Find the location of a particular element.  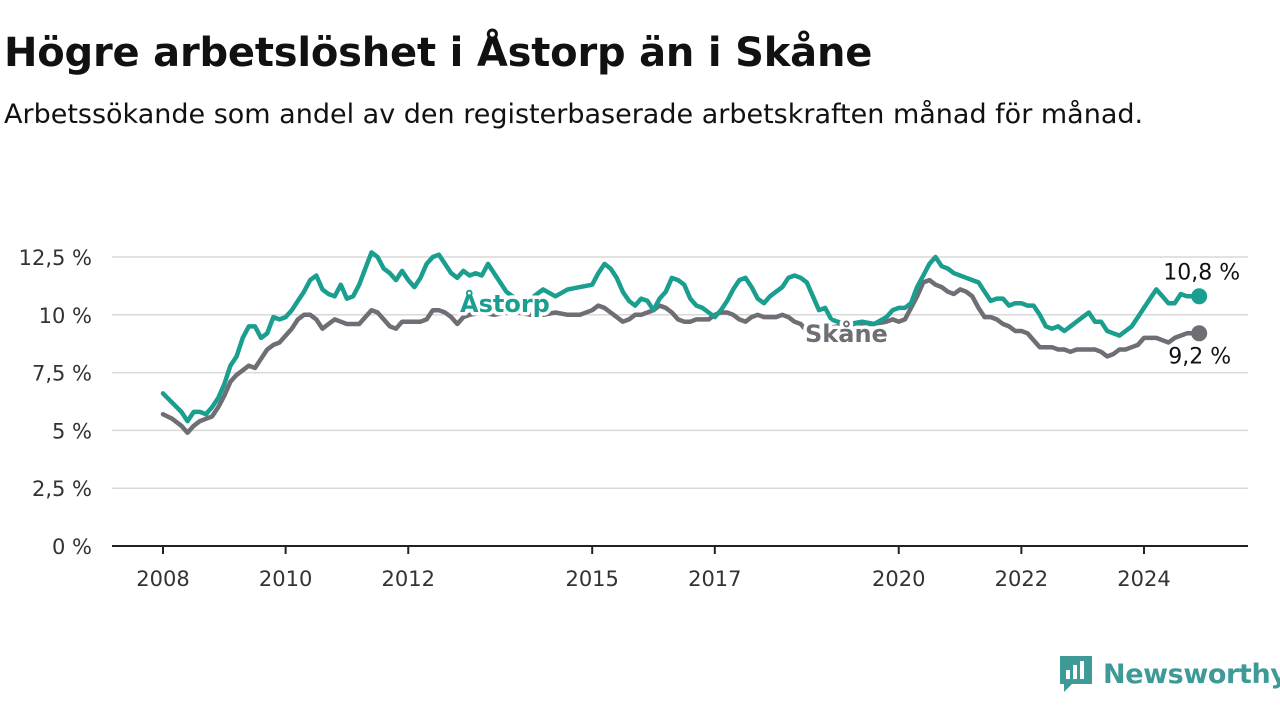

y-tick-label: 0 % is located at coordinates (72, 547).